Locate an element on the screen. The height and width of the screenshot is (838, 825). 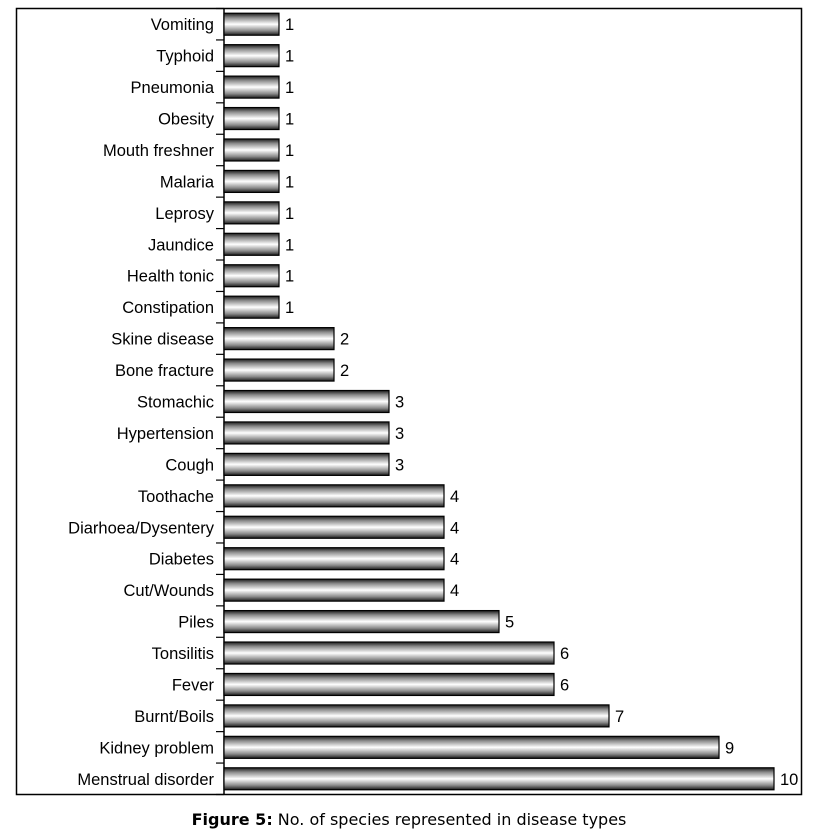
data-label: 10 is located at coordinates (789, 780).